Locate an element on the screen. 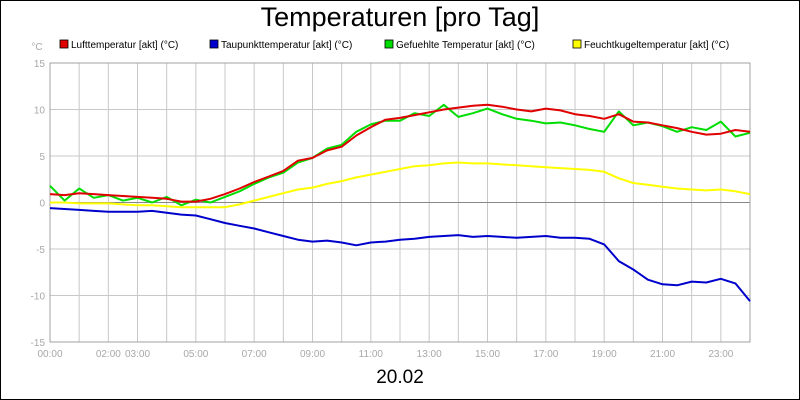  x-tick-label: 19:00 is located at coordinates (604, 354).